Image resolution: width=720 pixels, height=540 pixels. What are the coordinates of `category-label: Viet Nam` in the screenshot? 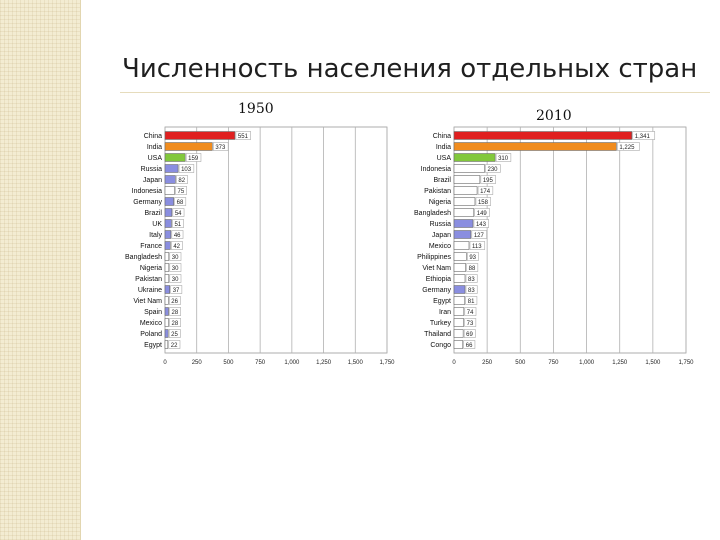 It's located at (147, 301).